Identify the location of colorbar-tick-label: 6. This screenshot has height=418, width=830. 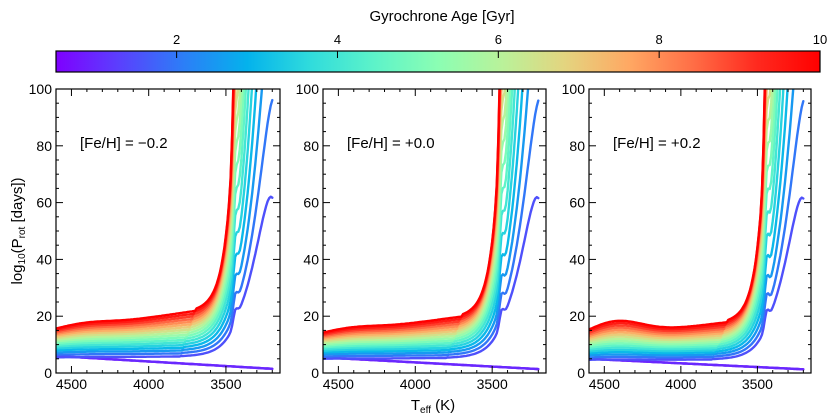
(498, 39).